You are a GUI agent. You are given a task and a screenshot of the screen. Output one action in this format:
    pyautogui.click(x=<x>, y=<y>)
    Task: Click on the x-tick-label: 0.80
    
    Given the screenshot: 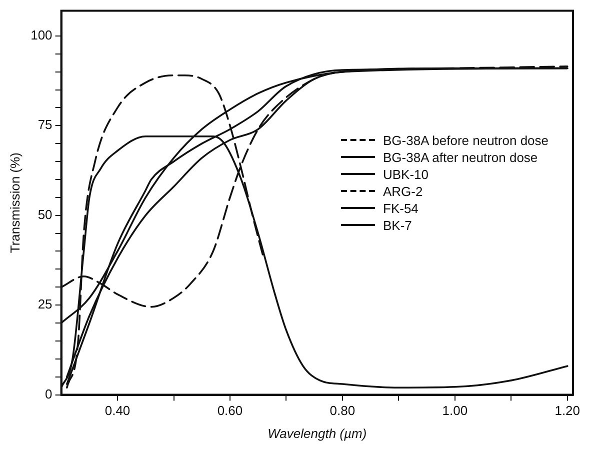 What is the action you would take?
    pyautogui.click(x=343, y=410)
    